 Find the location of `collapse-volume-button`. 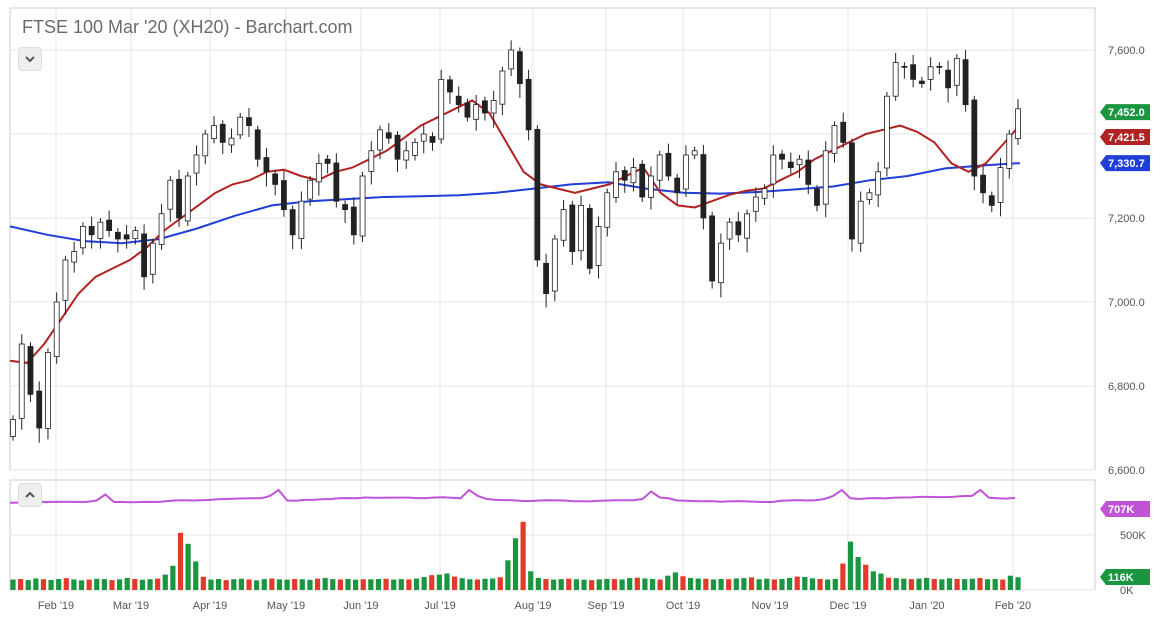

collapse-volume-button is located at coordinates (30, 495).